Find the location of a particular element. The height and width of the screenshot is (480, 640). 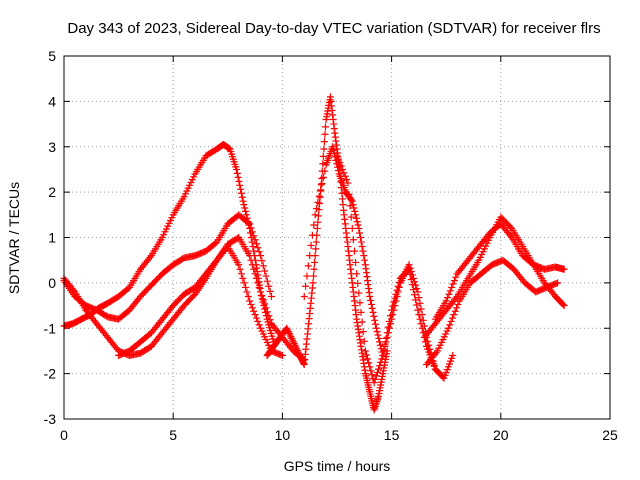

x-tick-label: 10 is located at coordinates (283, 435).